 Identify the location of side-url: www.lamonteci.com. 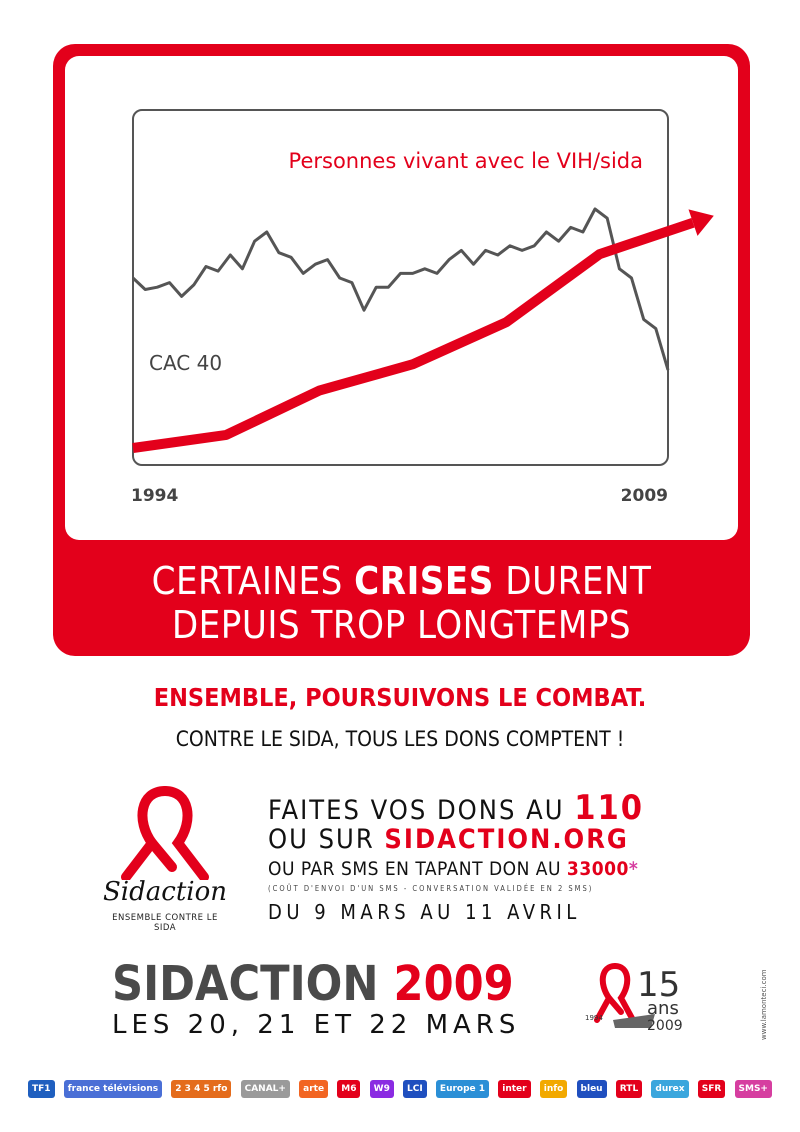
(764, 1004).